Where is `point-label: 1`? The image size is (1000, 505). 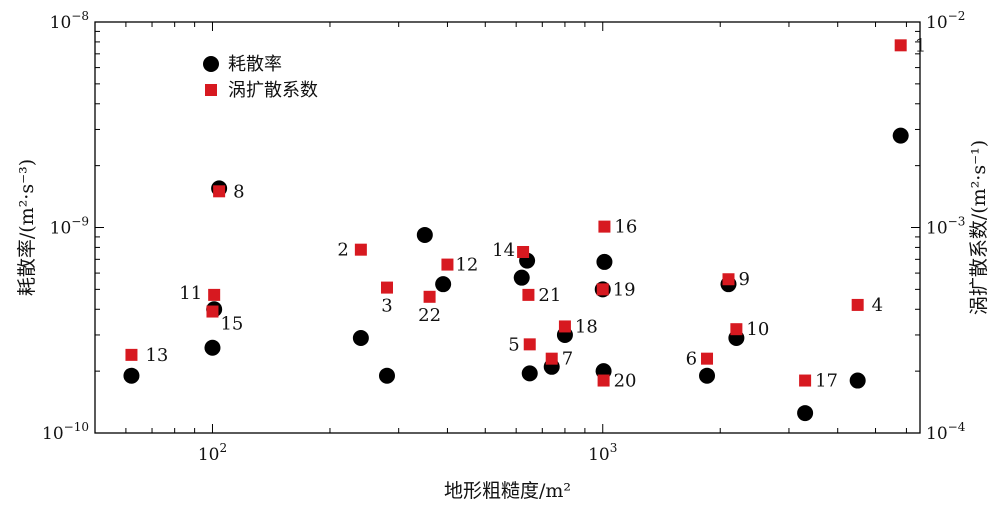 point-label: 1 is located at coordinates (920, 45).